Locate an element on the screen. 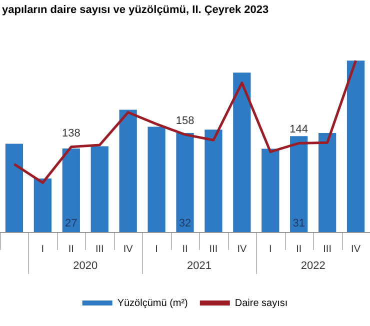 The width and height of the screenshot is (370, 326). text: 2021 is located at coordinates (199, 266).